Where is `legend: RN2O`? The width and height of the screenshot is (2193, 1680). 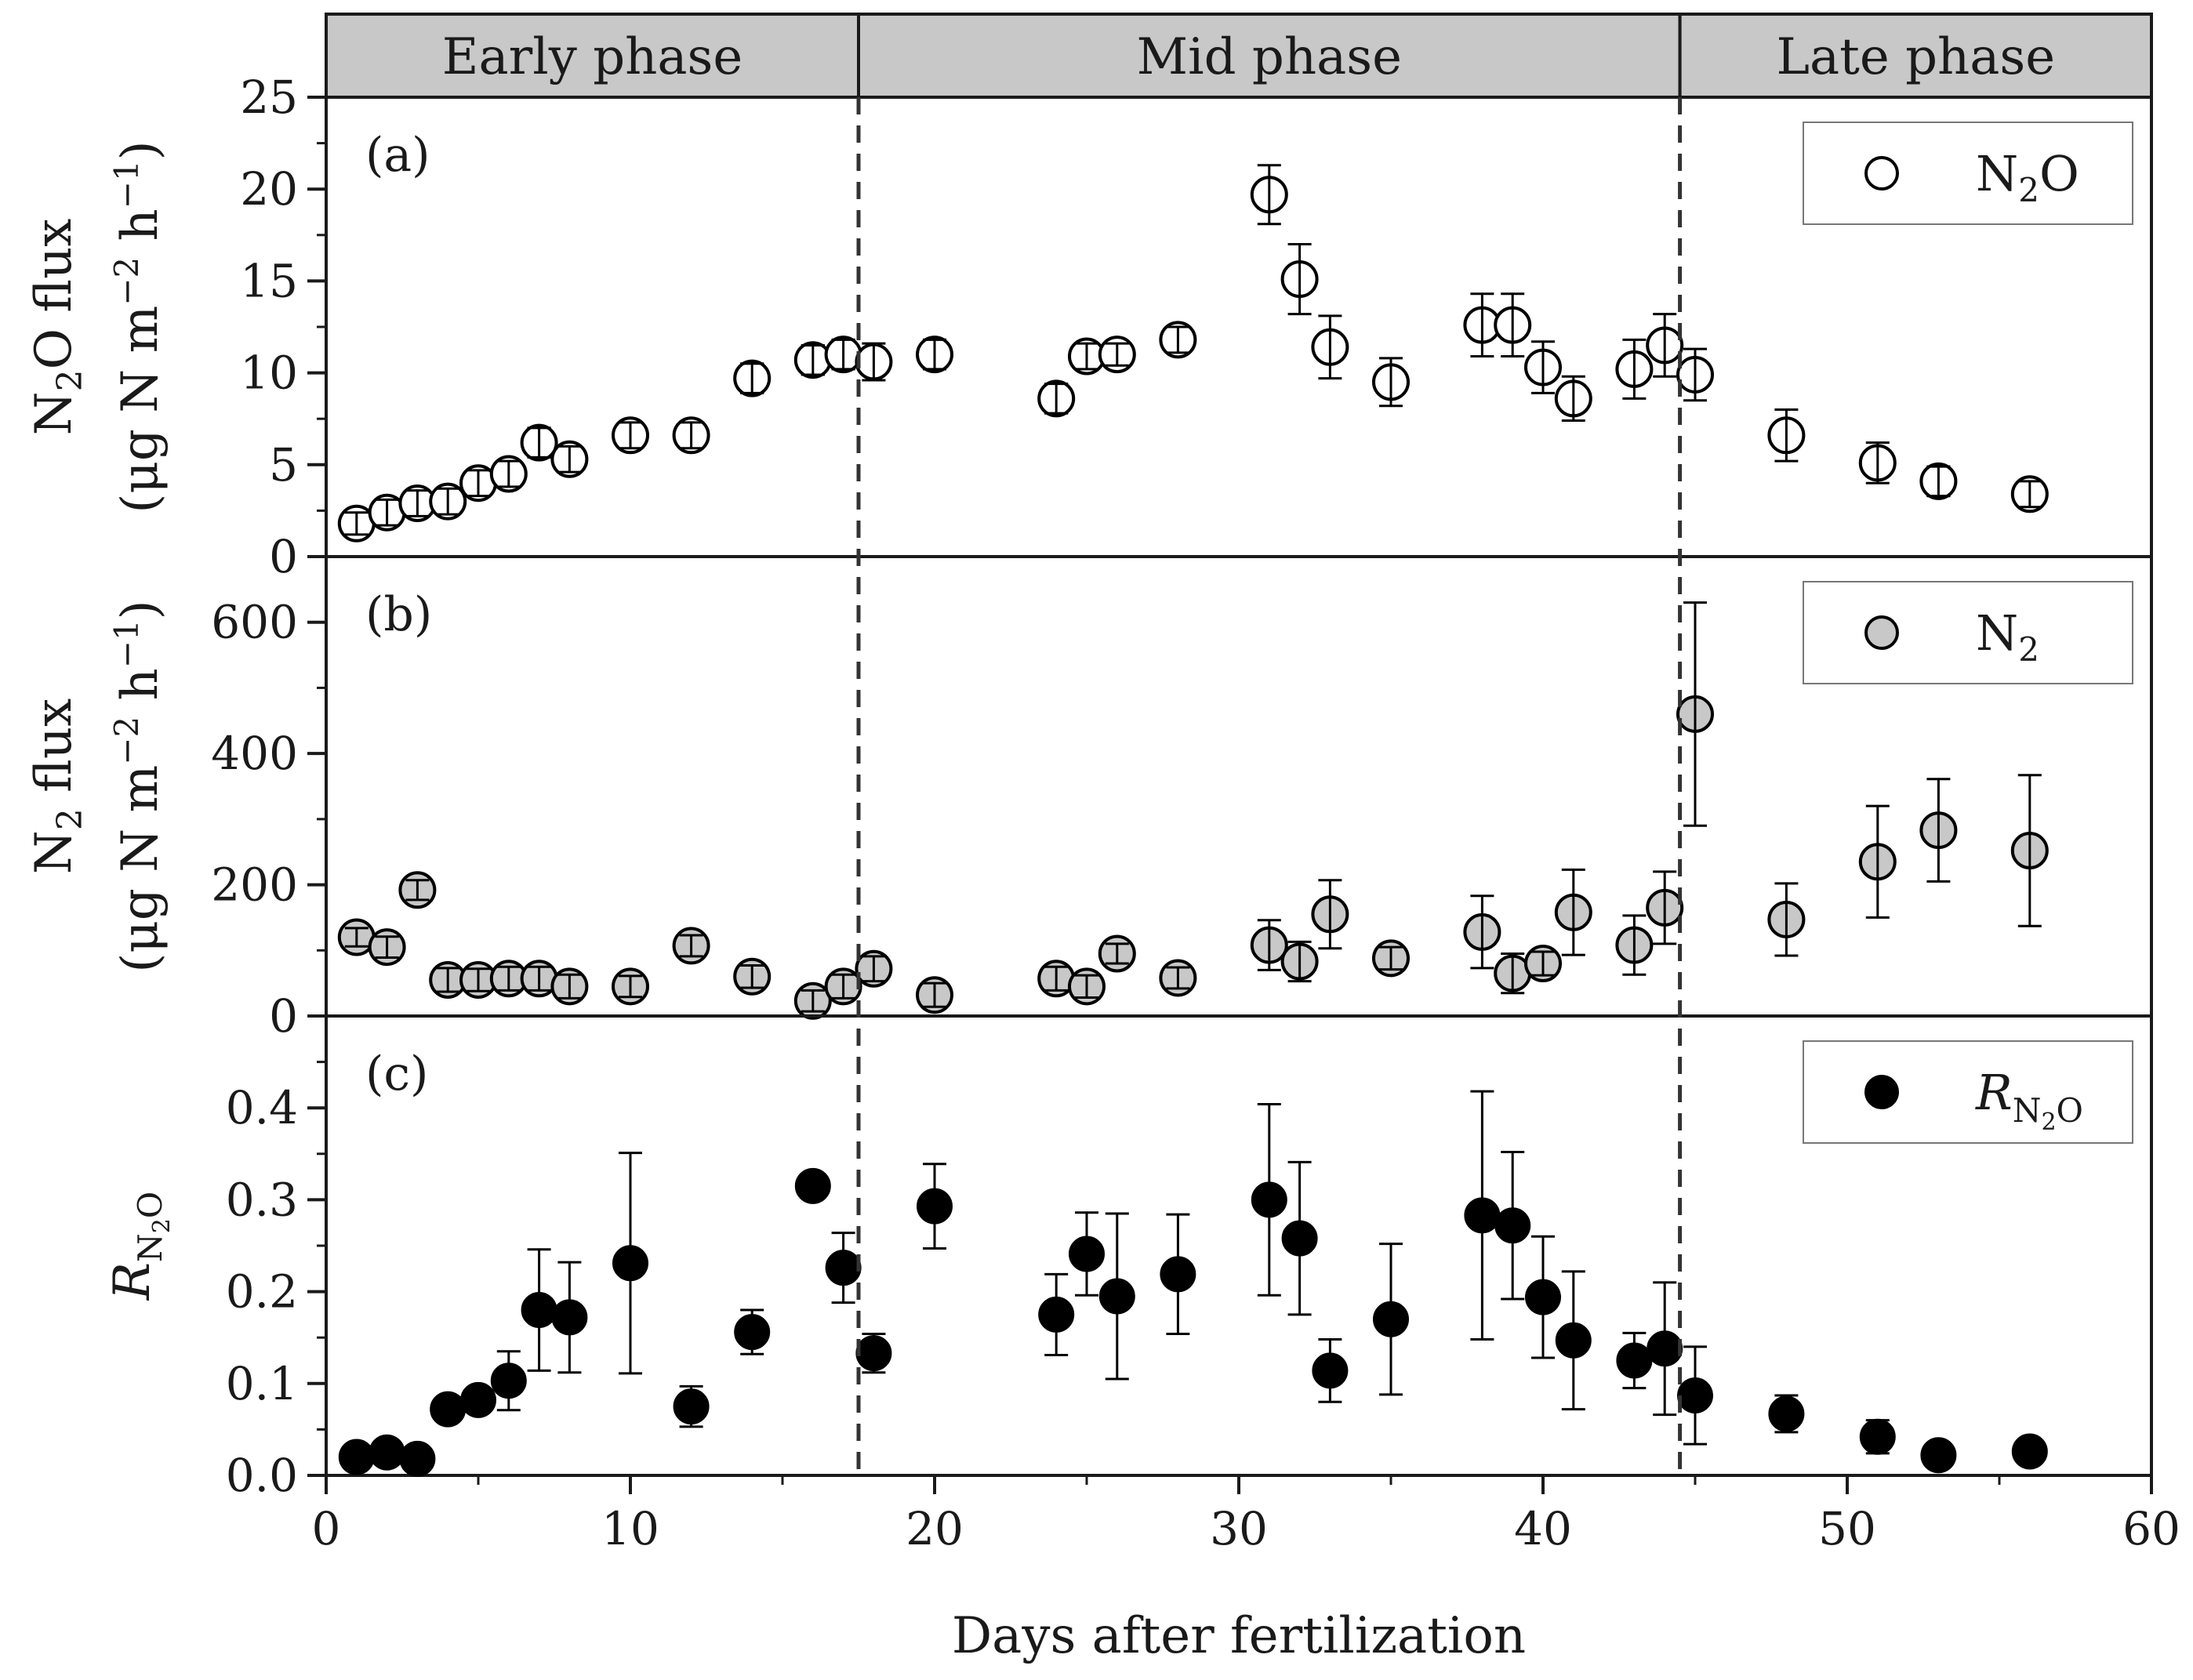
legend: RN2O is located at coordinates (1968, 1092).